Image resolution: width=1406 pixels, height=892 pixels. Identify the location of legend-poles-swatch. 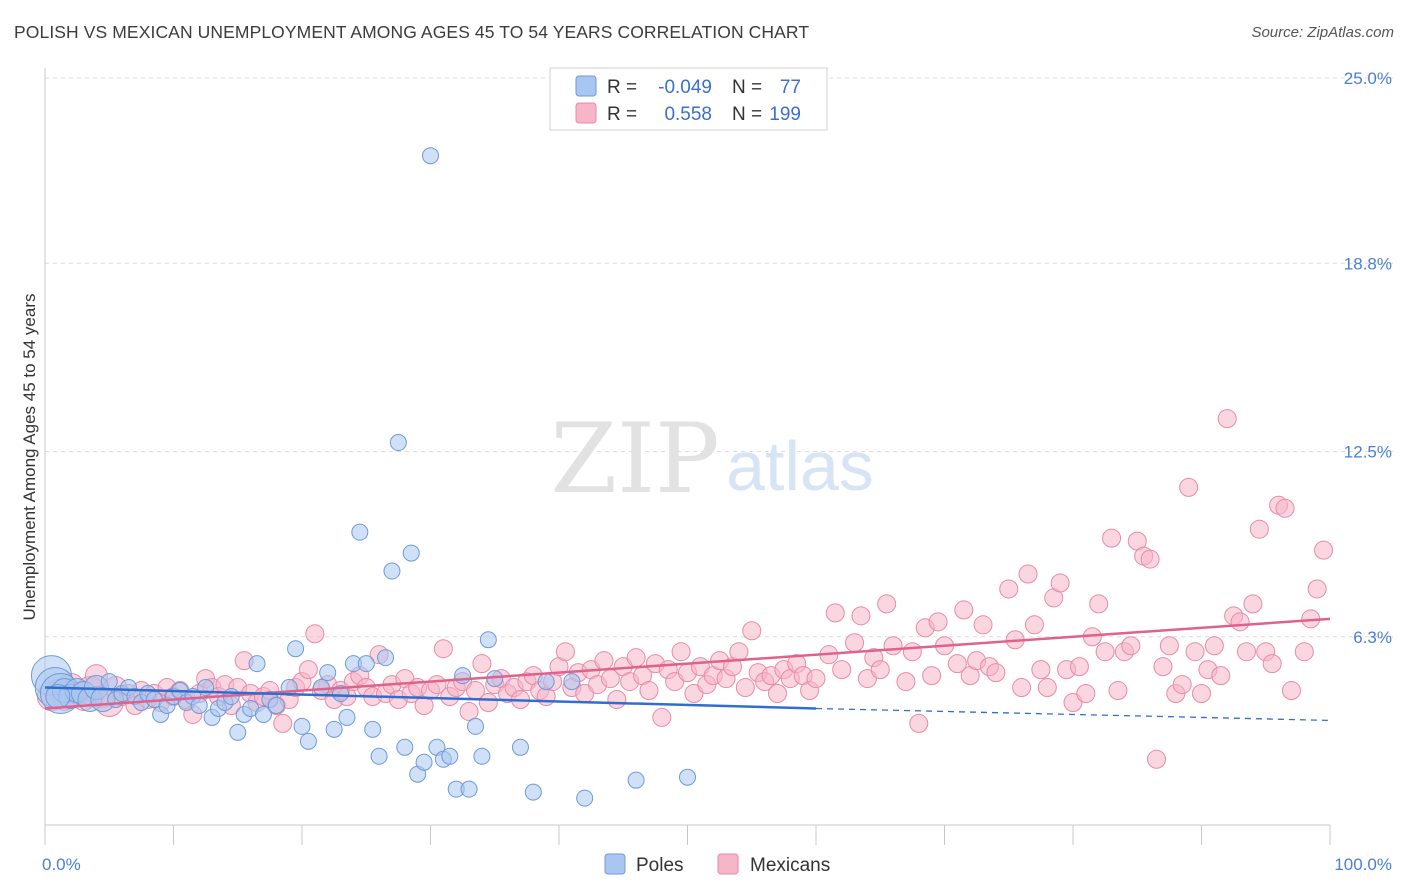
(586, 86).